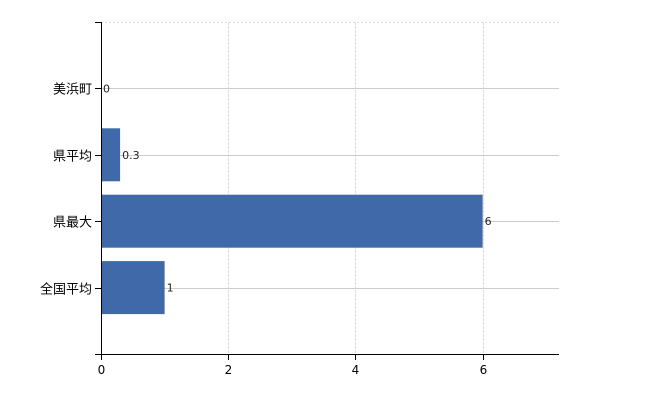 The width and height of the screenshot is (650, 404). I want to click on y-tick-label: 県最大, so click(72, 223).